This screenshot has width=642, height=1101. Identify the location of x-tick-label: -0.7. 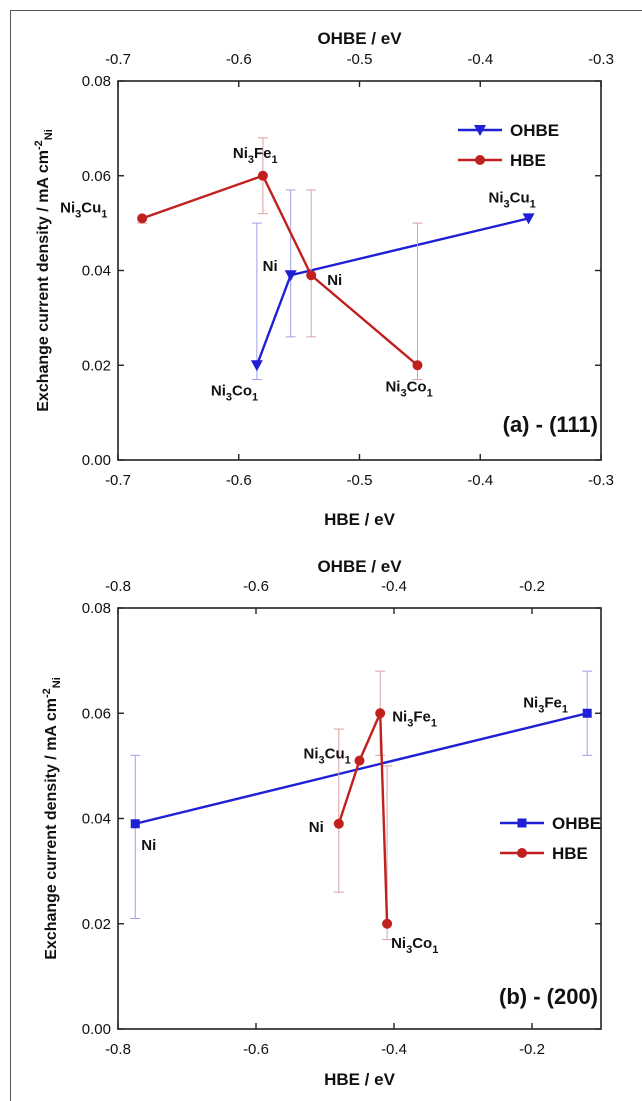
(118, 480).